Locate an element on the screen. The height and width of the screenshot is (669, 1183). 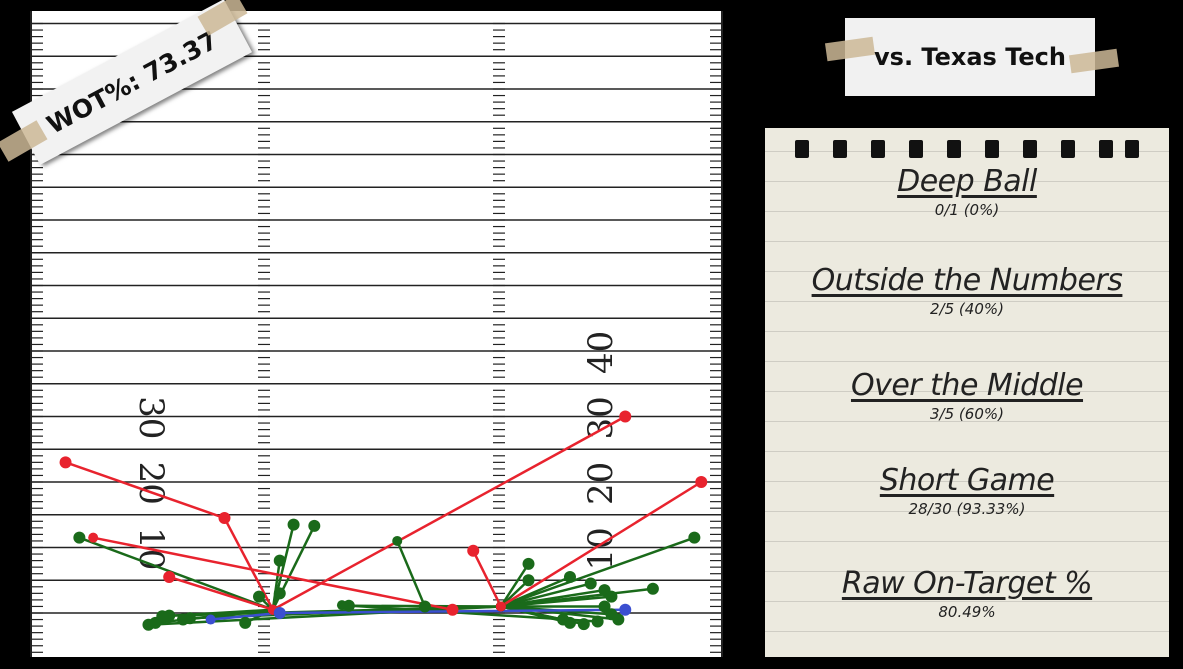
throwaway-pass-line is located at coordinates (245, 616).